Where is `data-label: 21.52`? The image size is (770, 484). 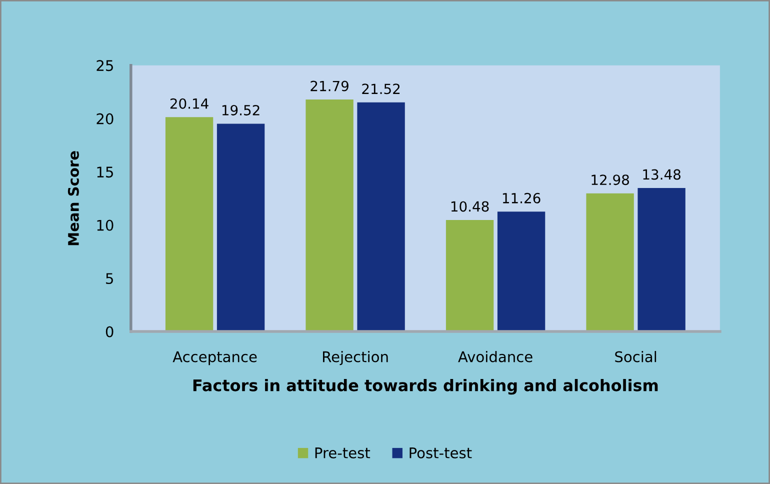
data-label: 21.52 is located at coordinates (381, 89).